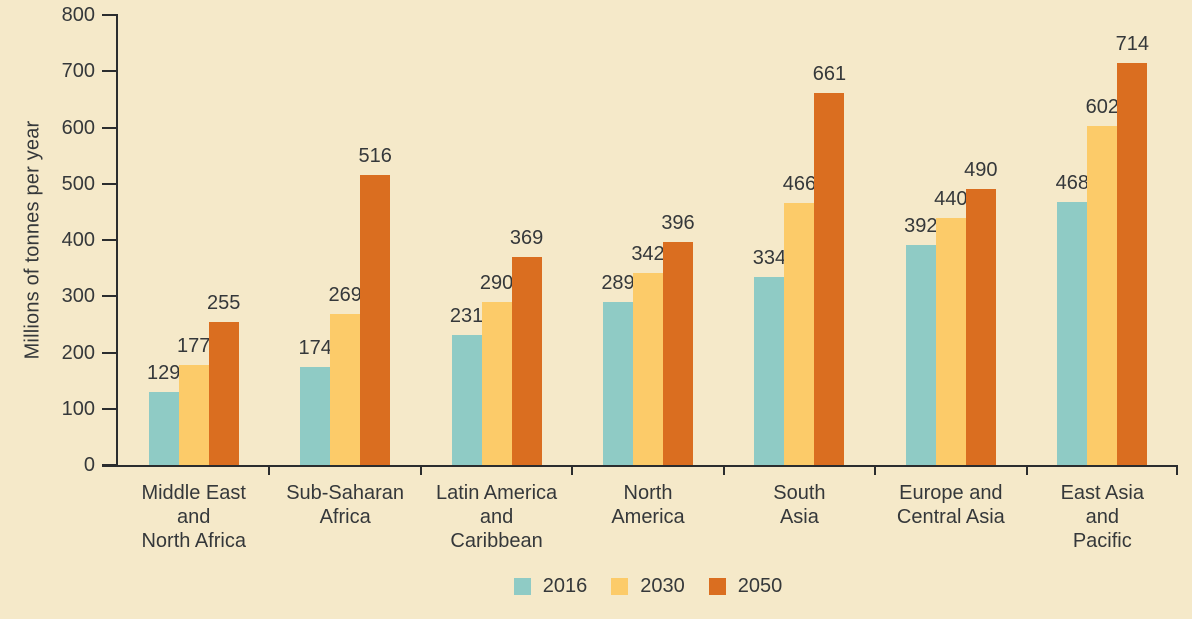 The height and width of the screenshot is (619, 1192). What do you see at coordinates (78, 240) in the screenshot?
I see `y-tick-label: 400` at bounding box center [78, 240].